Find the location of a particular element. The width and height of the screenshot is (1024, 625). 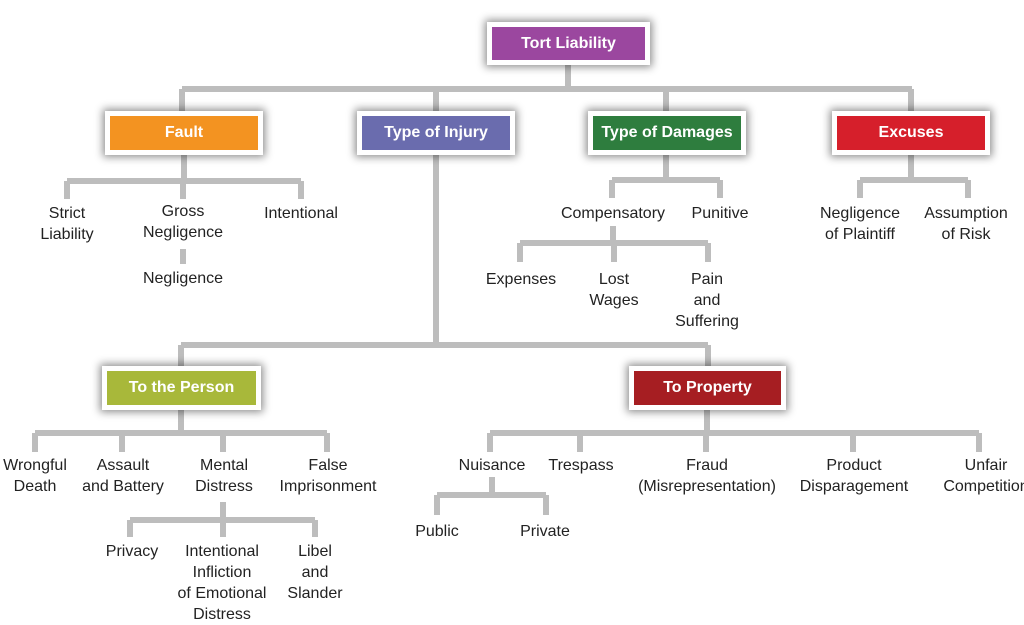

false-imprisonment: False Imprisonment is located at coordinates (328, 476).